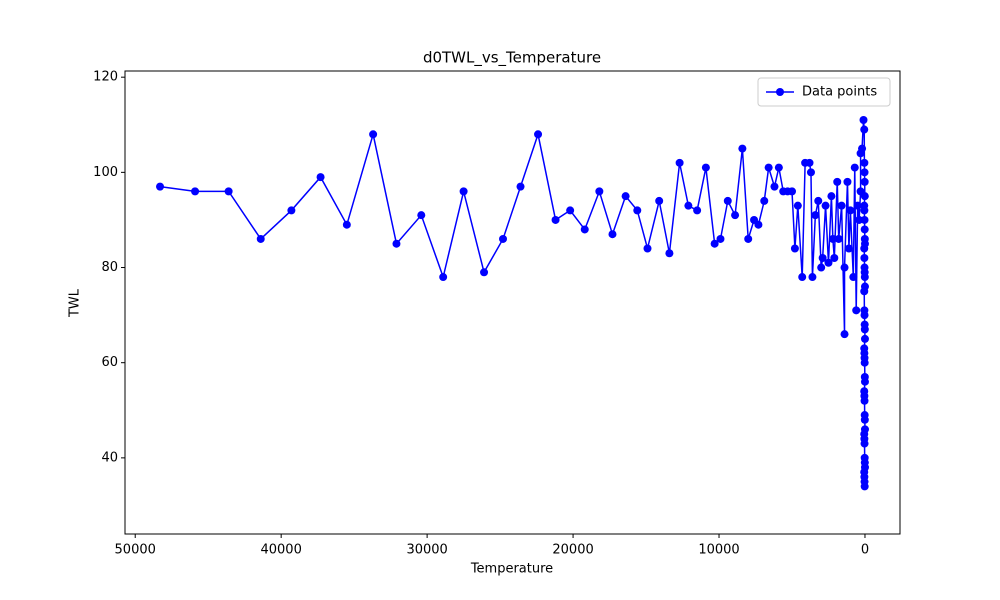  I want to click on y-tick-label: 120, so click(105, 77).